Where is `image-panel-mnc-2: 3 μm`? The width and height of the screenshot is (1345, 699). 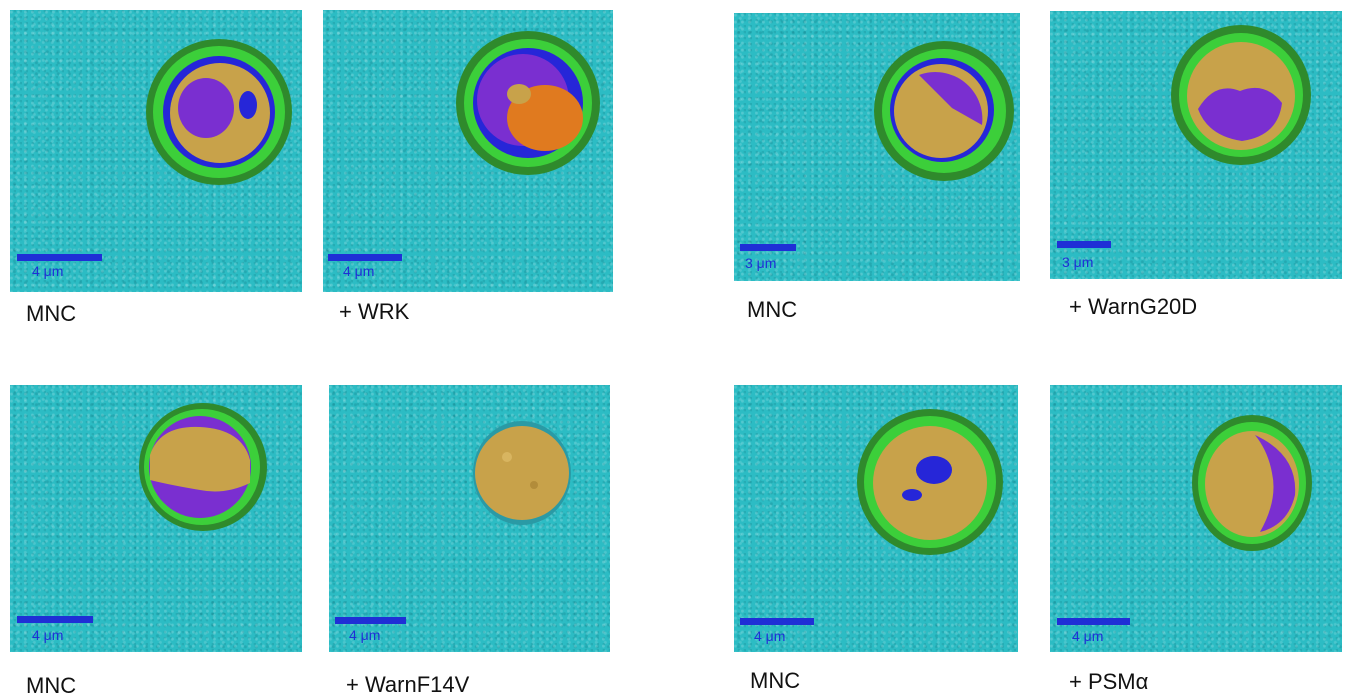
image-panel-mnc-2: 3 μm is located at coordinates (877, 147).